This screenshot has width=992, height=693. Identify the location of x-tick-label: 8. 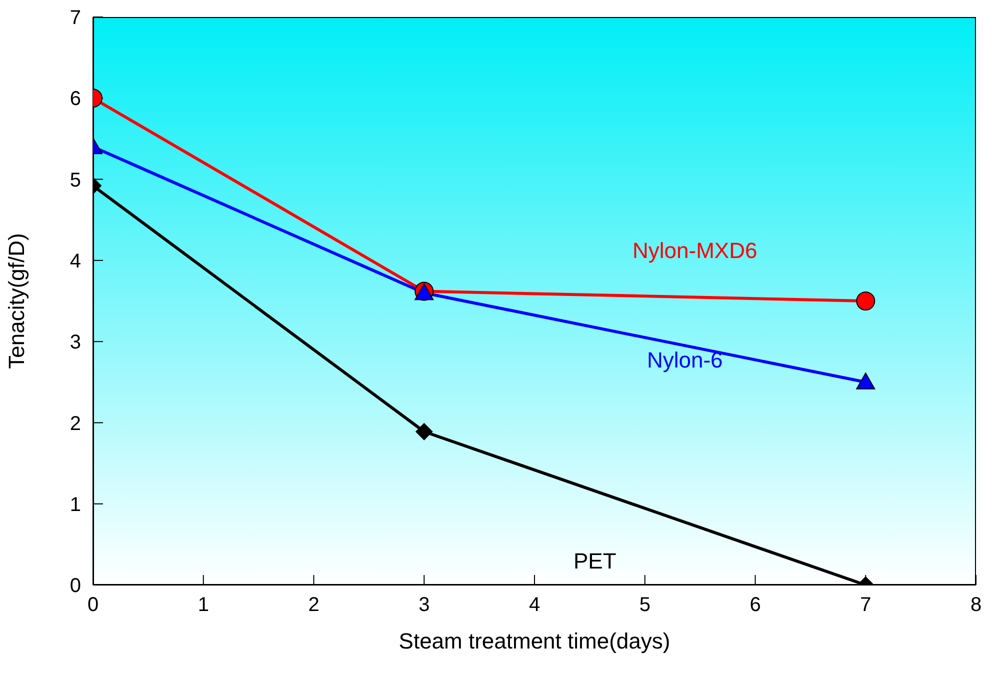
(976, 605).